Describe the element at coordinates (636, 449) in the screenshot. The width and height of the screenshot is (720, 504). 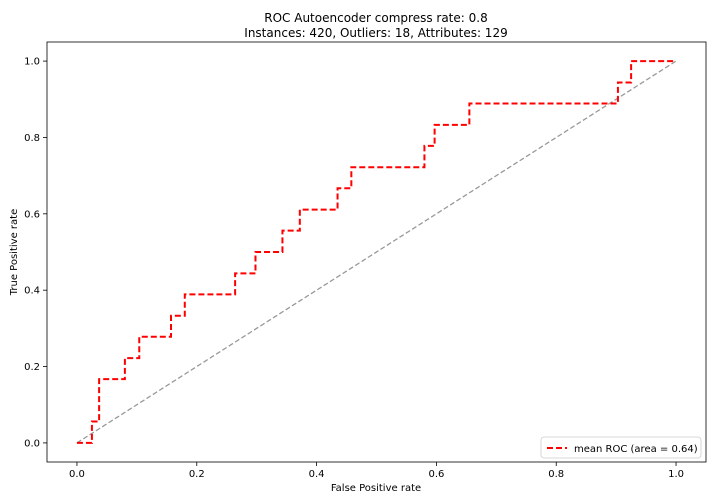
I see `legend-label-mean-roc: mean ROC (area = 0.64)` at that location.